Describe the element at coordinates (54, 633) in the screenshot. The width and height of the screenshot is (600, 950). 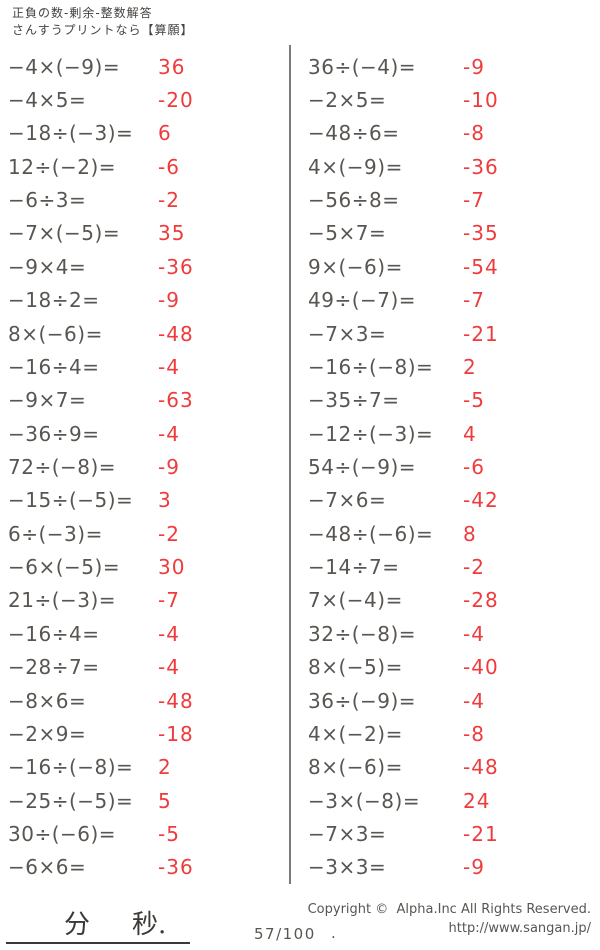
I see `problem-text: −16÷4=` at that location.